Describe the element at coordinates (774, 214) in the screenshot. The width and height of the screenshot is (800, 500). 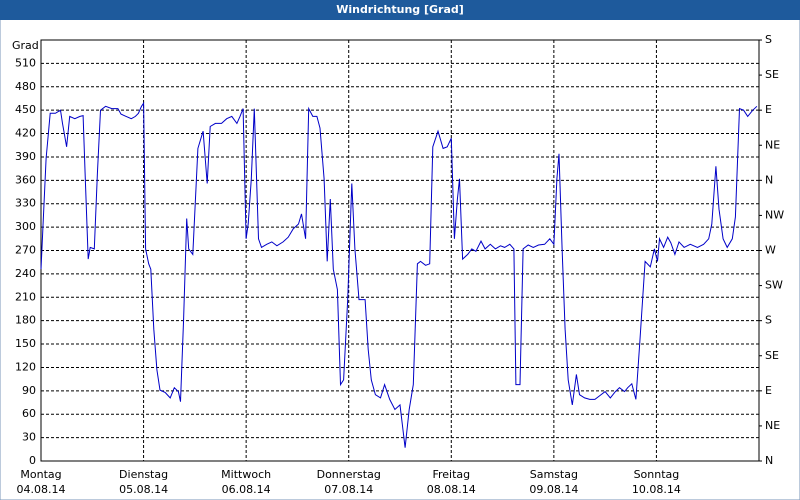
I see `y2-tick-label: NW` at that location.